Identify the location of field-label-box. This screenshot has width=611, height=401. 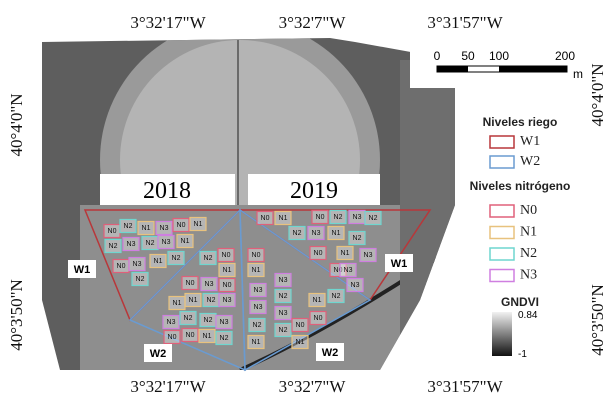
(82, 269).